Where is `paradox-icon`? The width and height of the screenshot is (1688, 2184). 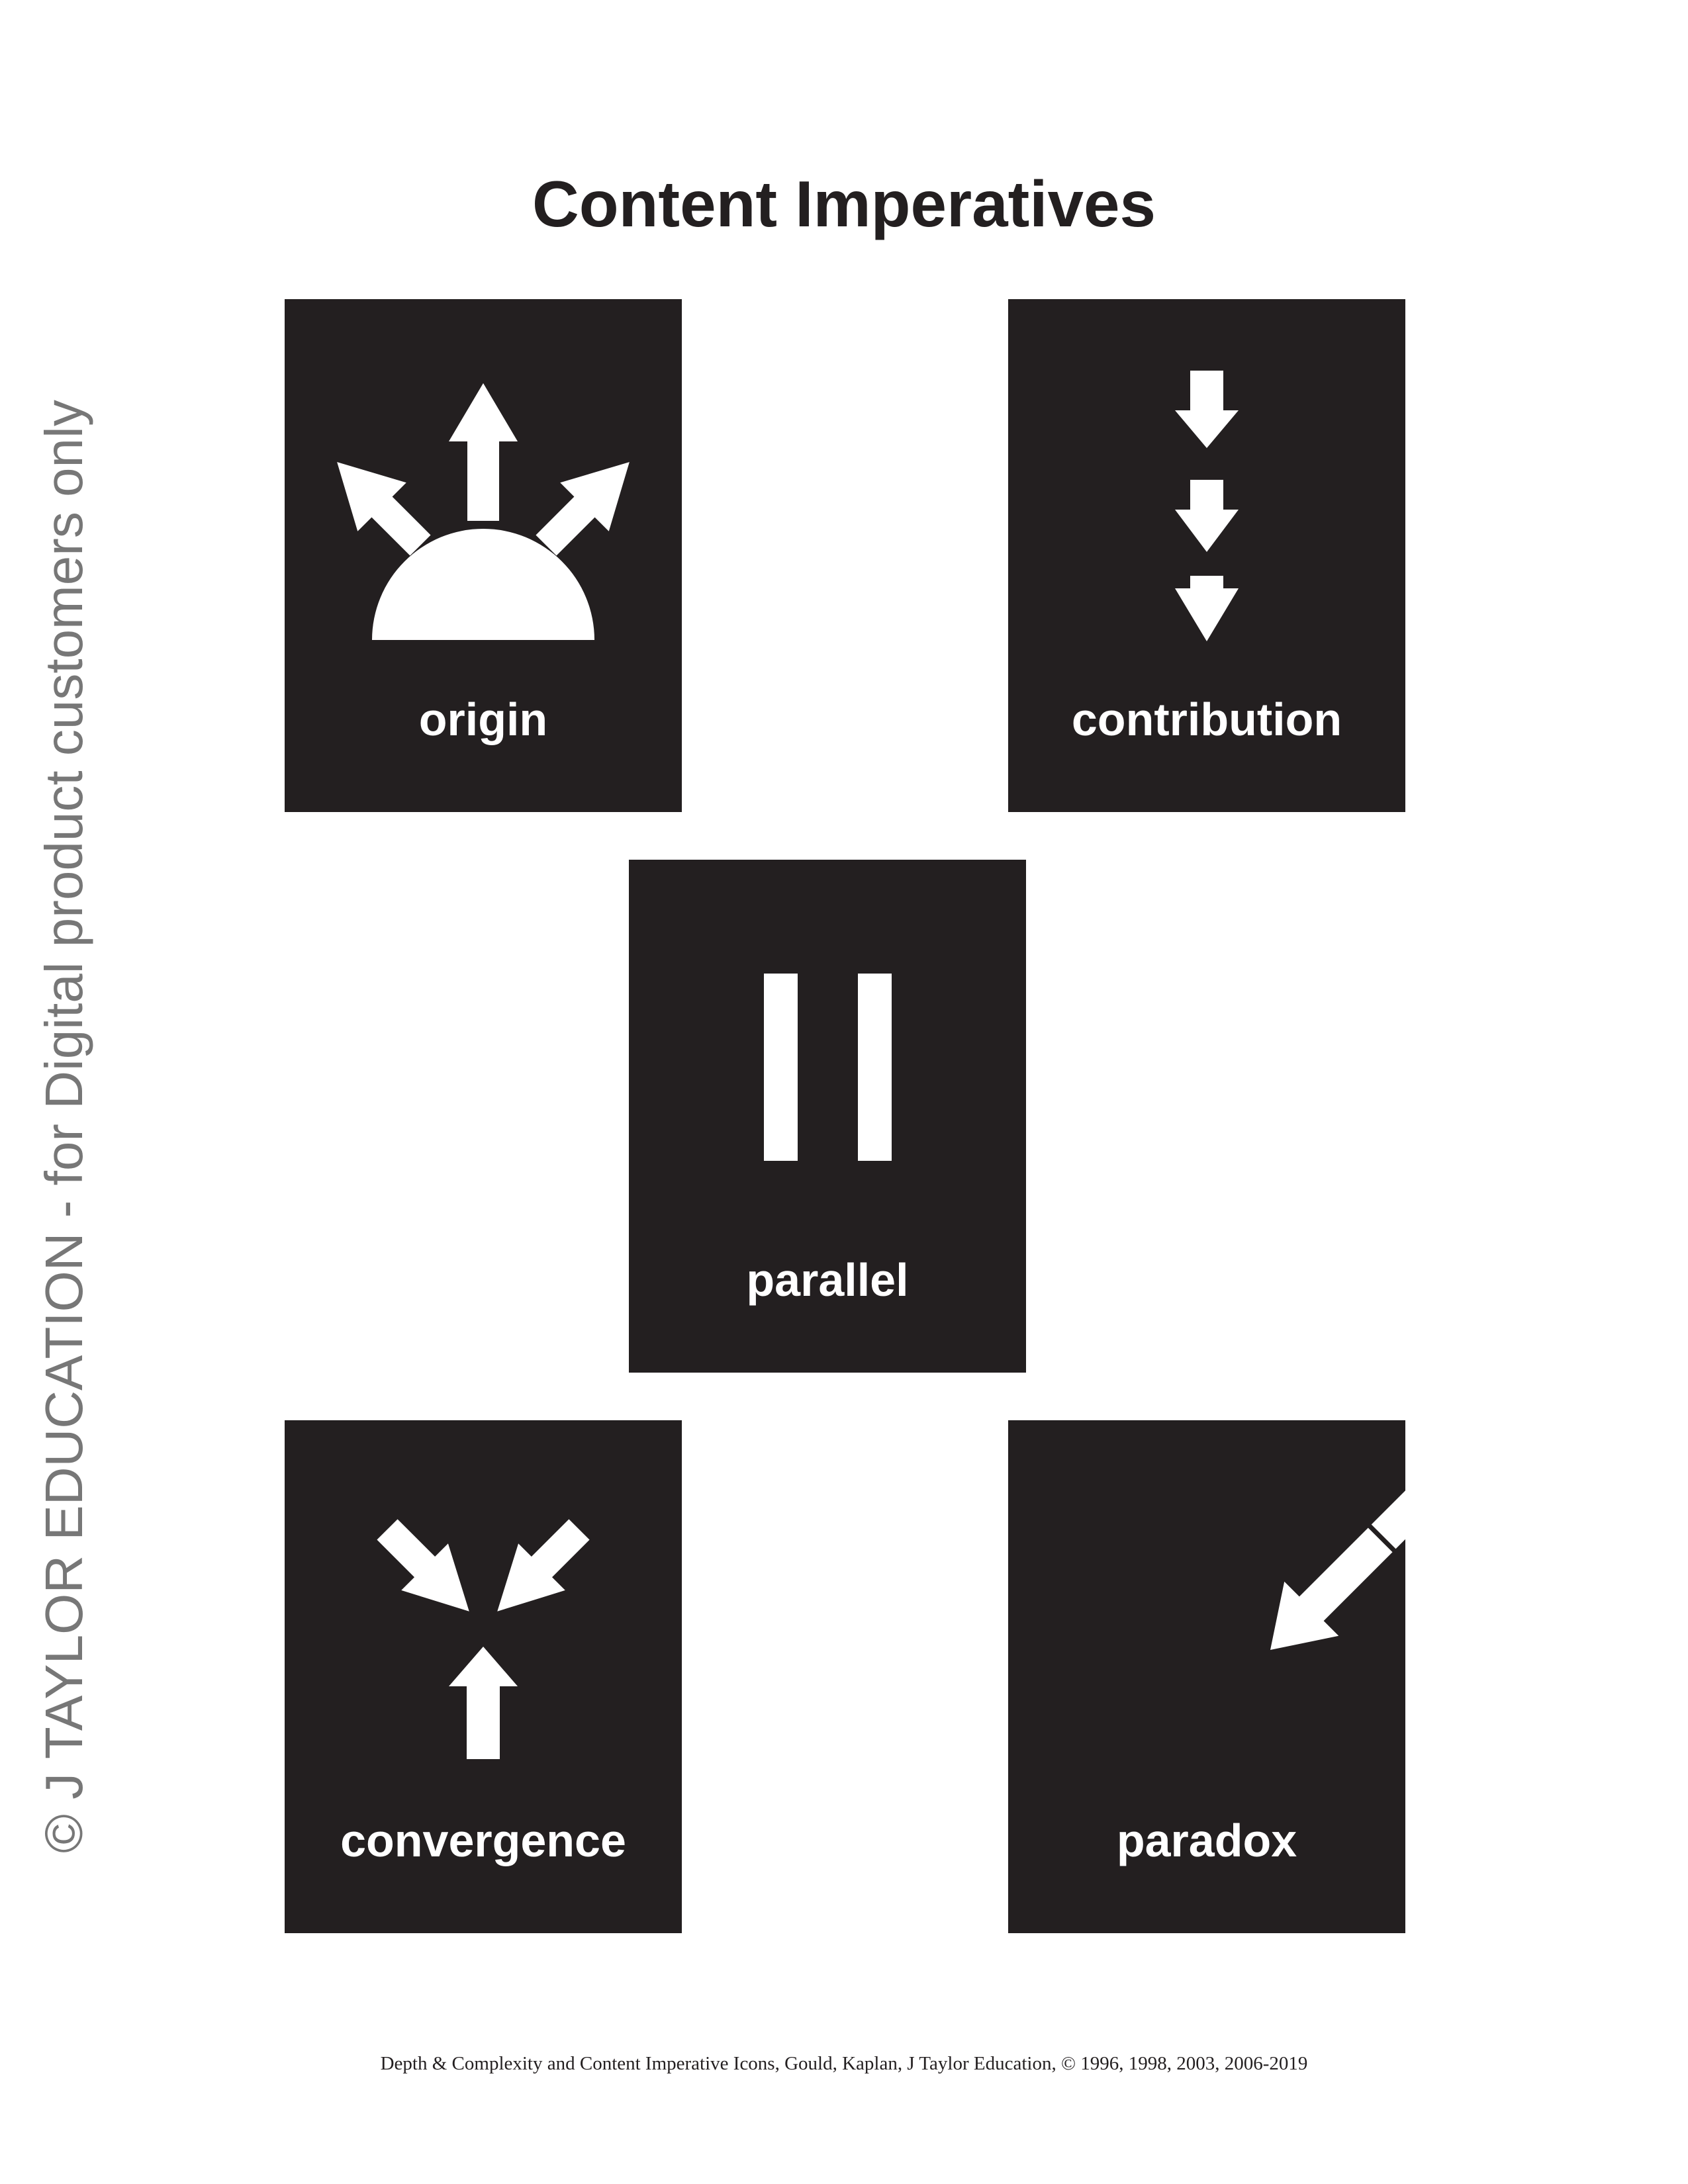
paradox-icon is located at coordinates (1337, 1535).